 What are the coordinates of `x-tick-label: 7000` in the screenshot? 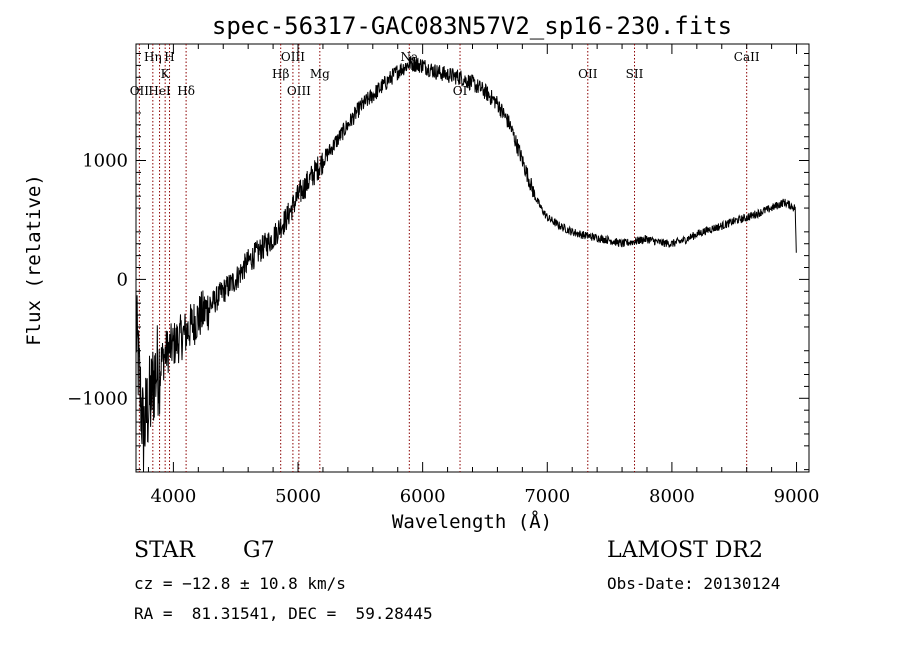 It's located at (547, 496).